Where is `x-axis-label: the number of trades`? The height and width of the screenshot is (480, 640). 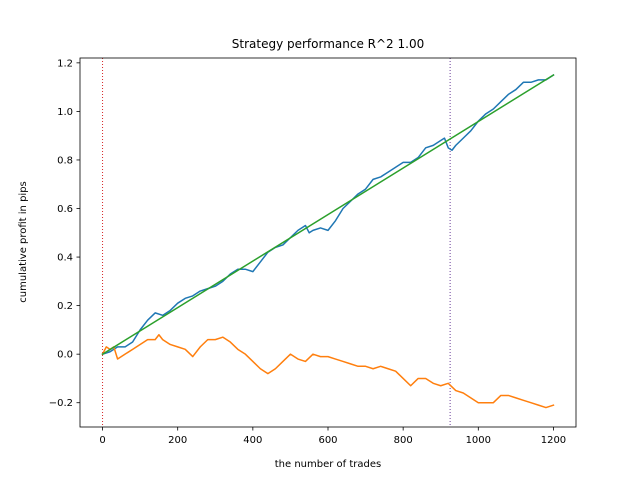
x-axis-label: the number of trades is located at coordinates (328, 464).